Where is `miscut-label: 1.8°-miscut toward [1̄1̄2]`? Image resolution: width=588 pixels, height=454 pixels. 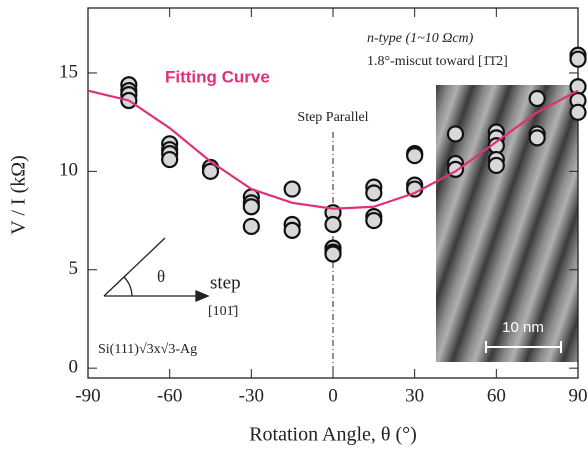 miscut-label: 1.8°-miscut toward [1̄1̄2] is located at coordinates (437, 61).